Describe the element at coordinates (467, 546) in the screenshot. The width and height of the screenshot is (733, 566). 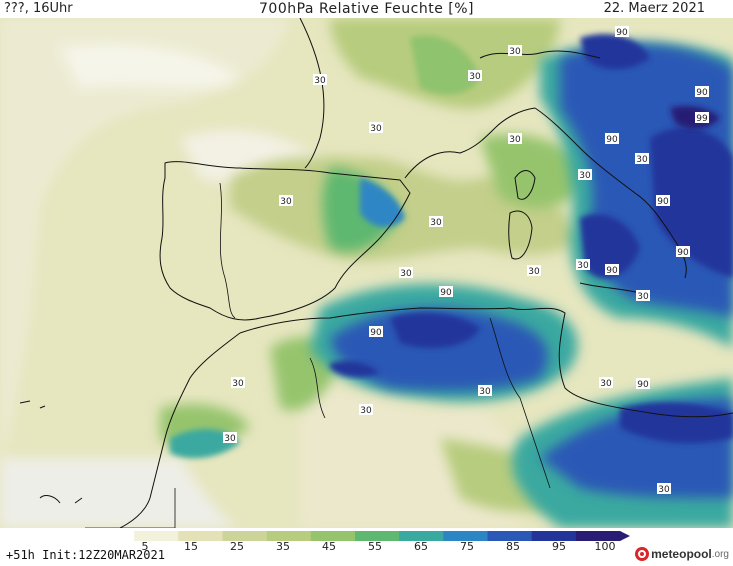
I see `colorbar-tick-label: 75` at that location.